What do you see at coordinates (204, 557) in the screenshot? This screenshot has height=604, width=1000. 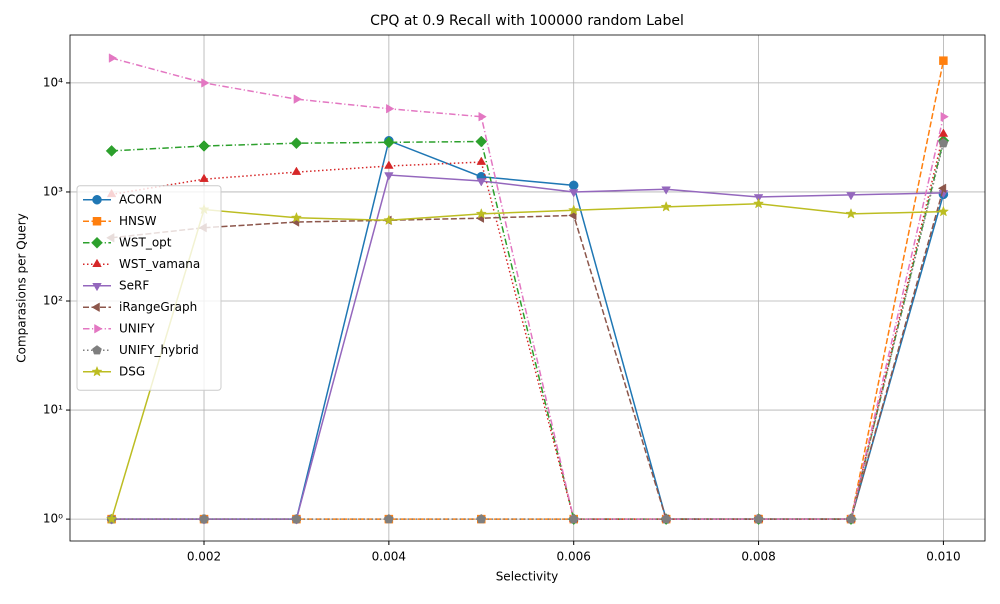 I see `x-tick-label: 0.002` at bounding box center [204, 557].